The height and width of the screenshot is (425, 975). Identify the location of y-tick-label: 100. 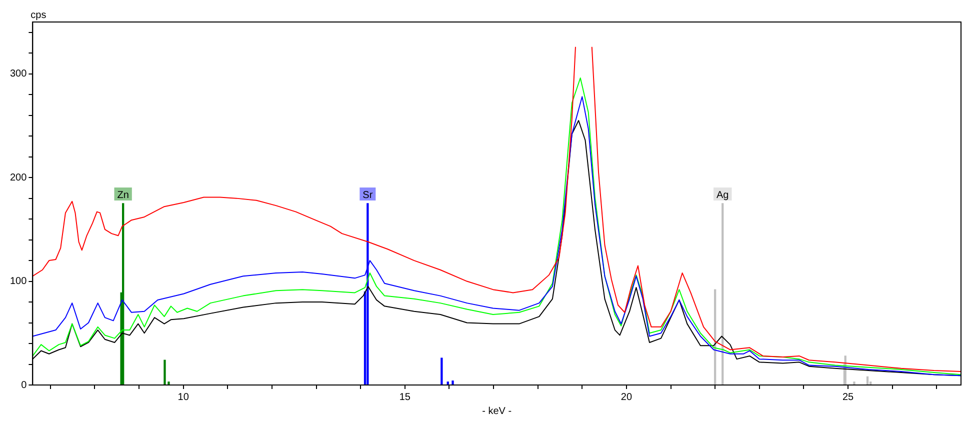
(19, 282).